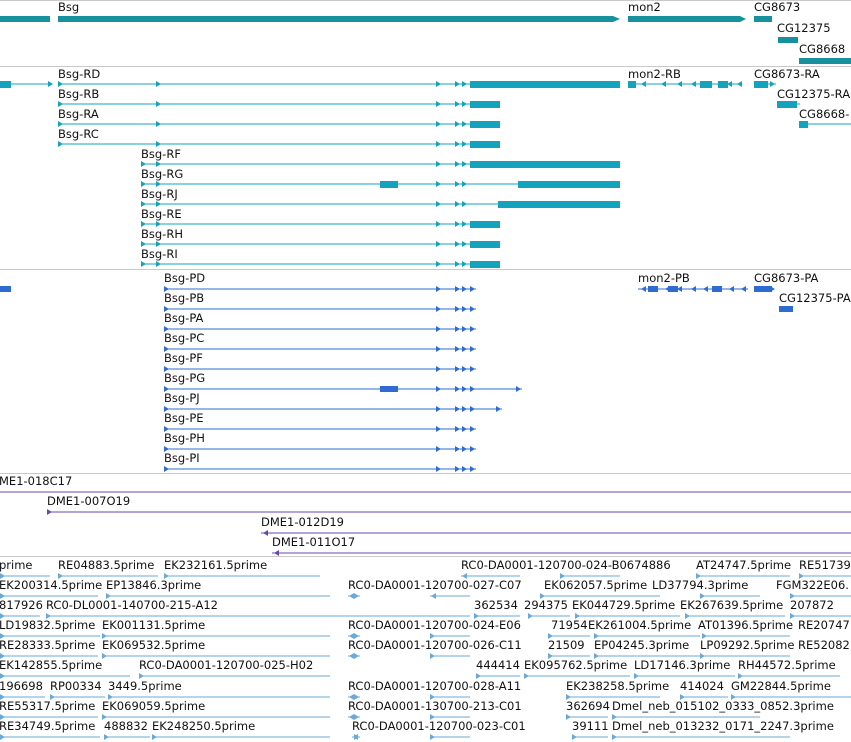 The width and height of the screenshot is (851, 742). Describe the element at coordinates (814, 94) in the screenshot. I see `transcript-label: CG12375-RA` at that location.